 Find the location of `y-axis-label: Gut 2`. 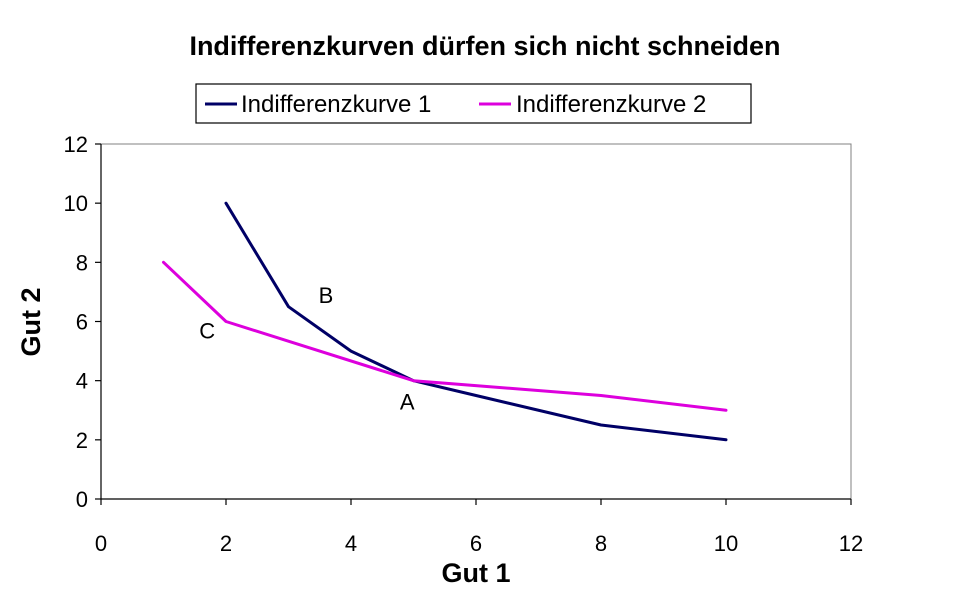

y-axis-label: Gut 2 is located at coordinates (31, 321).